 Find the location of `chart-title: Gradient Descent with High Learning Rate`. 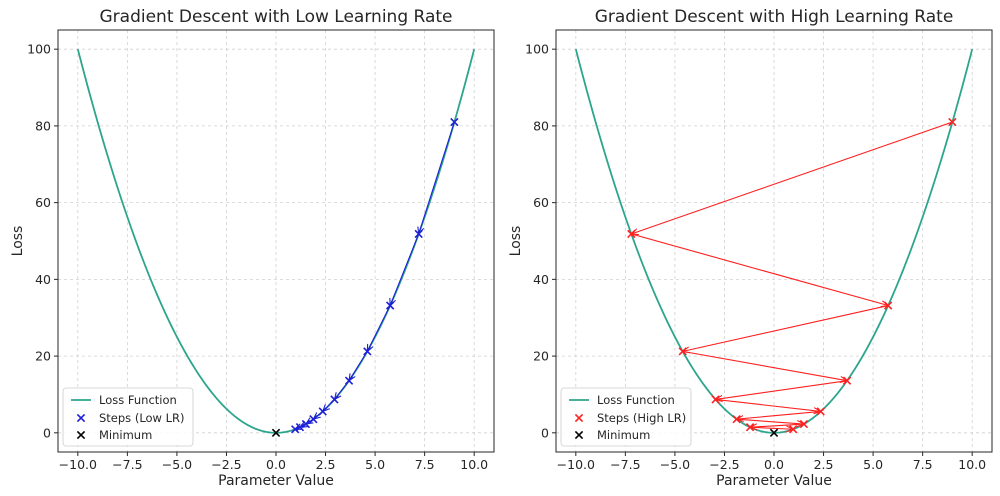

chart-title: Gradient Descent with High Learning Rate is located at coordinates (774, 17).